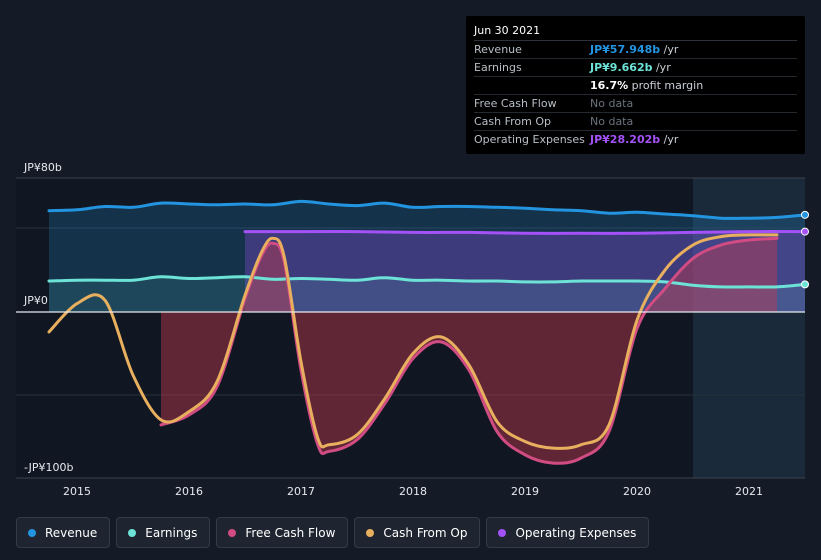  I want to click on earnings-area, so click(427, 294).